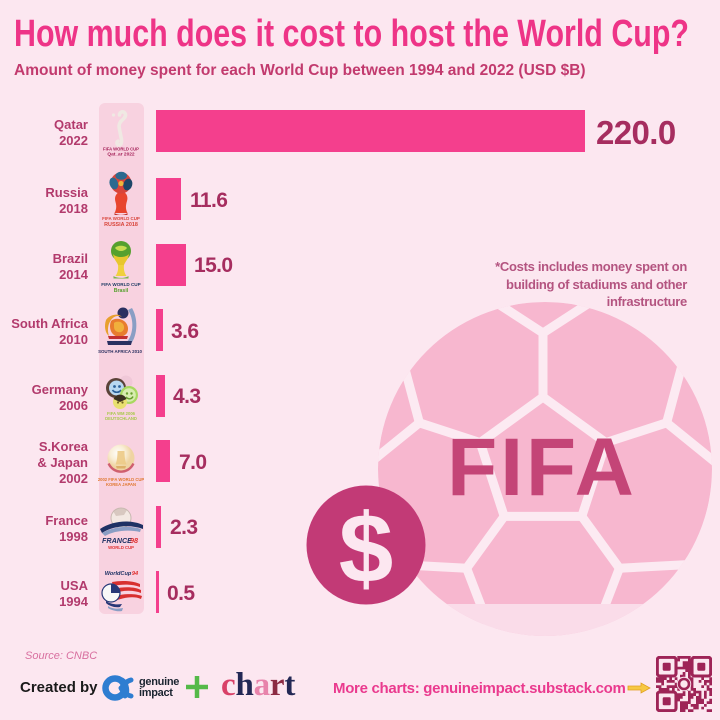 This screenshot has width=720, height=720. Describe the element at coordinates (121, 418) in the screenshot. I see `svg-text: DEUTSCHLAND` at that location.